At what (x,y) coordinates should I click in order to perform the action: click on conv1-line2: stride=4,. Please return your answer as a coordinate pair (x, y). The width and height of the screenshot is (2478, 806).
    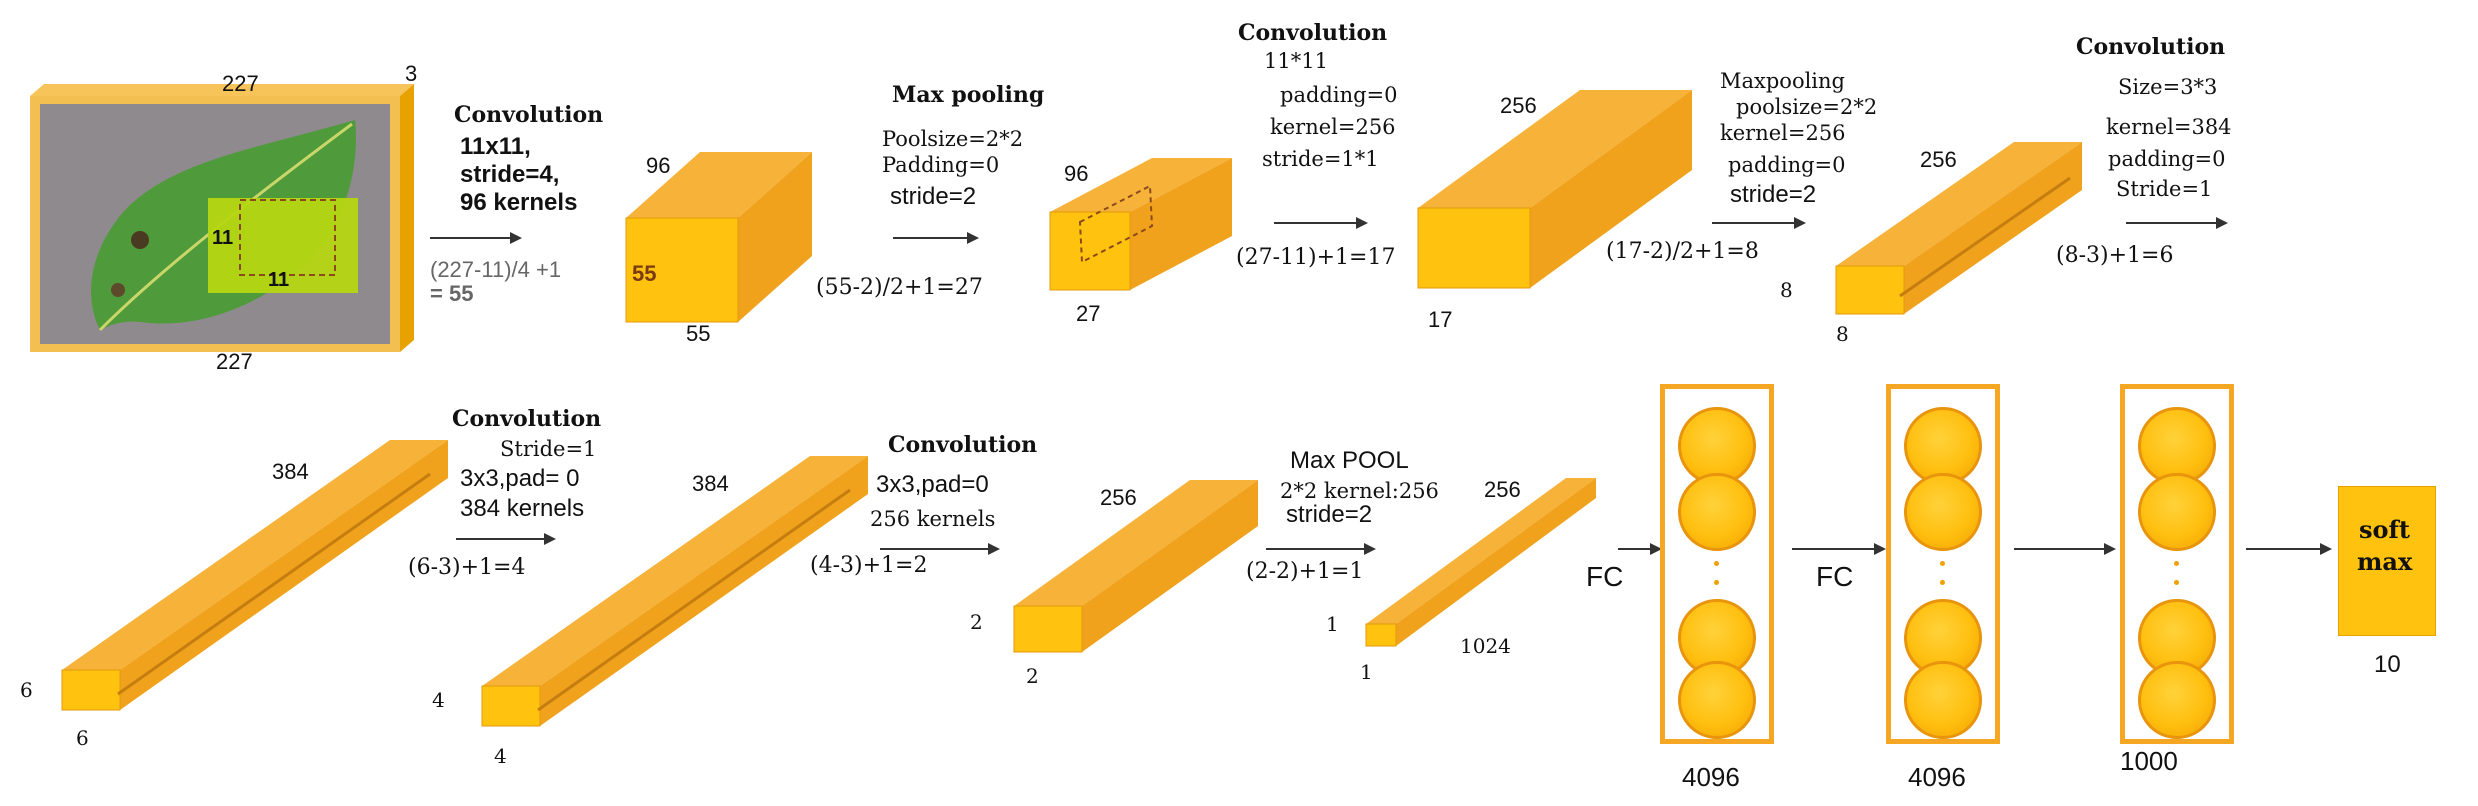
    Looking at the image, I should click on (510, 174).